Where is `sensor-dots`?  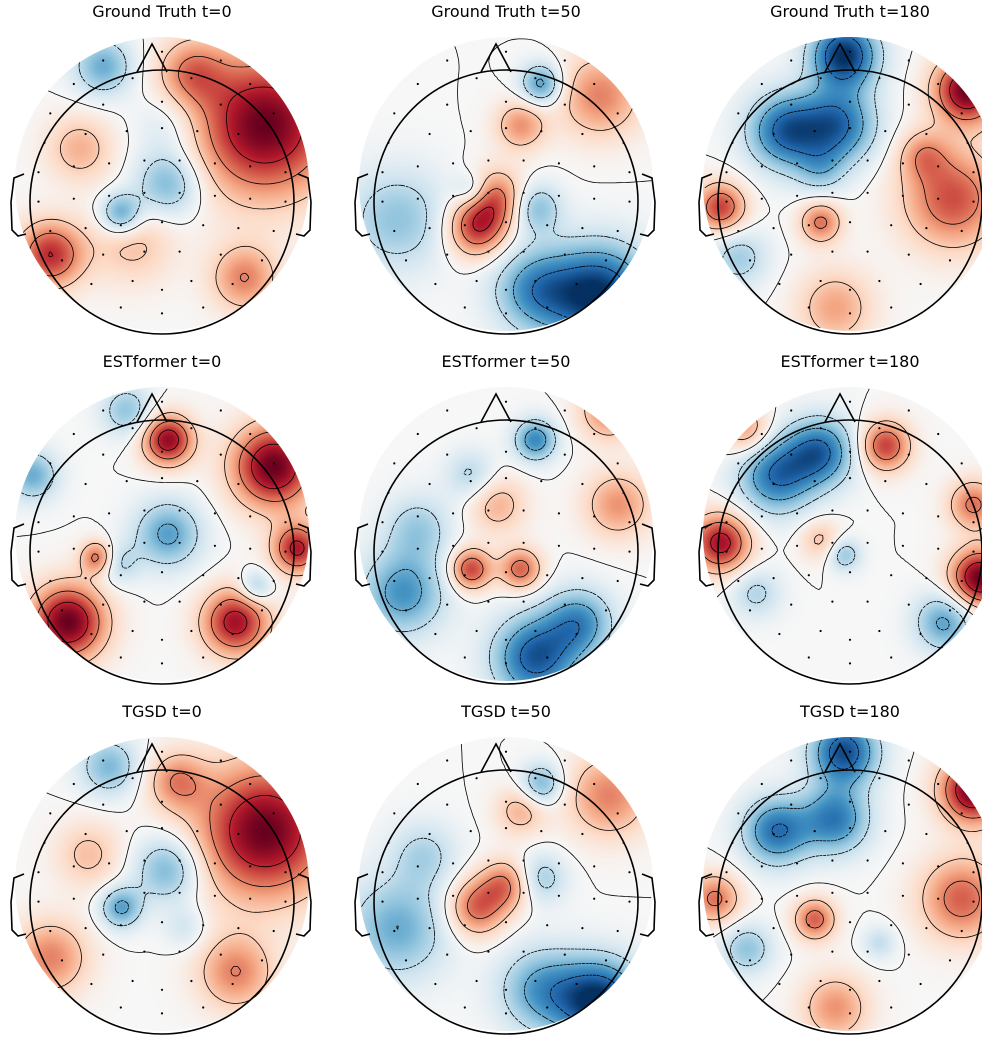 sensor-dots is located at coordinates (506, 532).